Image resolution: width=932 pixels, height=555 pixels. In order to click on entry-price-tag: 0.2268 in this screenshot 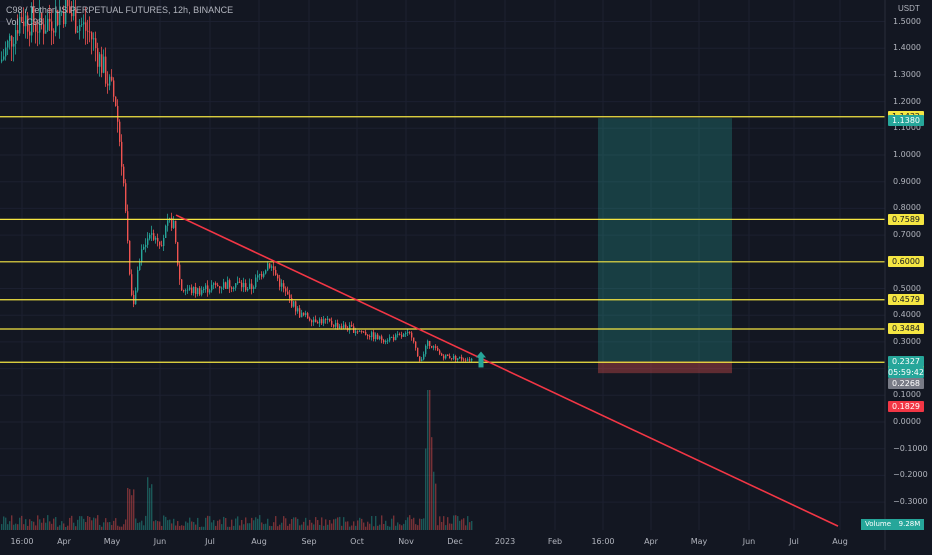, I will do `click(906, 383)`.